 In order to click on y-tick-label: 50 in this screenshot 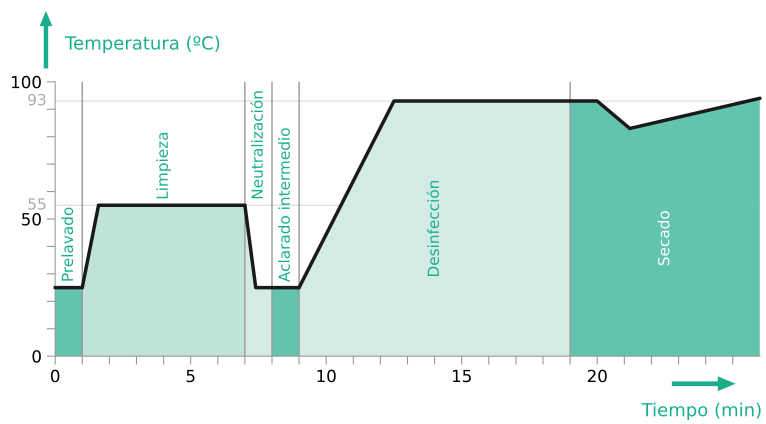, I will do `click(31, 219)`.